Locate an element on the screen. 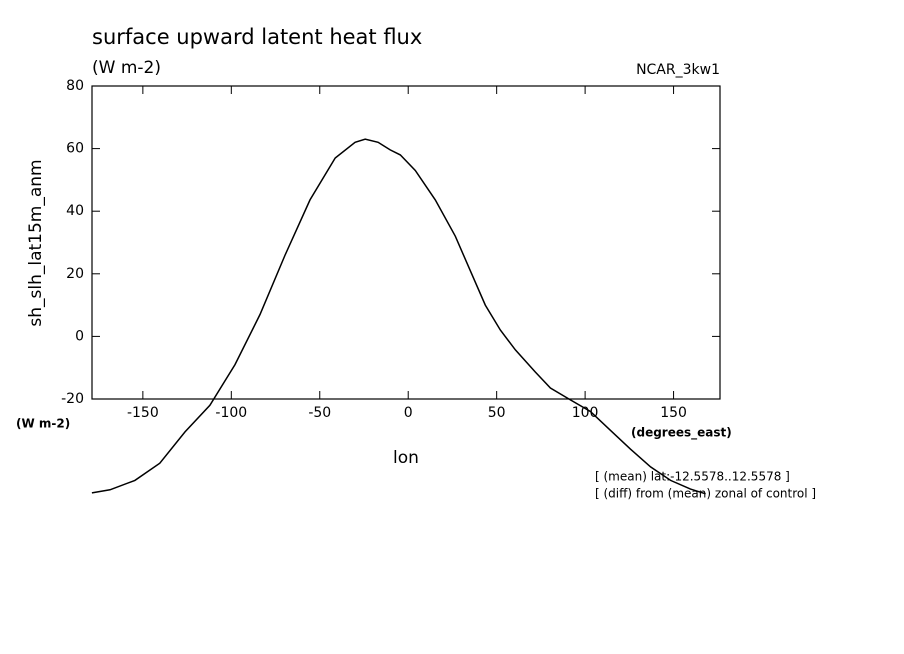 This screenshot has height=654, width=904. x-axis-label: lon is located at coordinates (406, 458).